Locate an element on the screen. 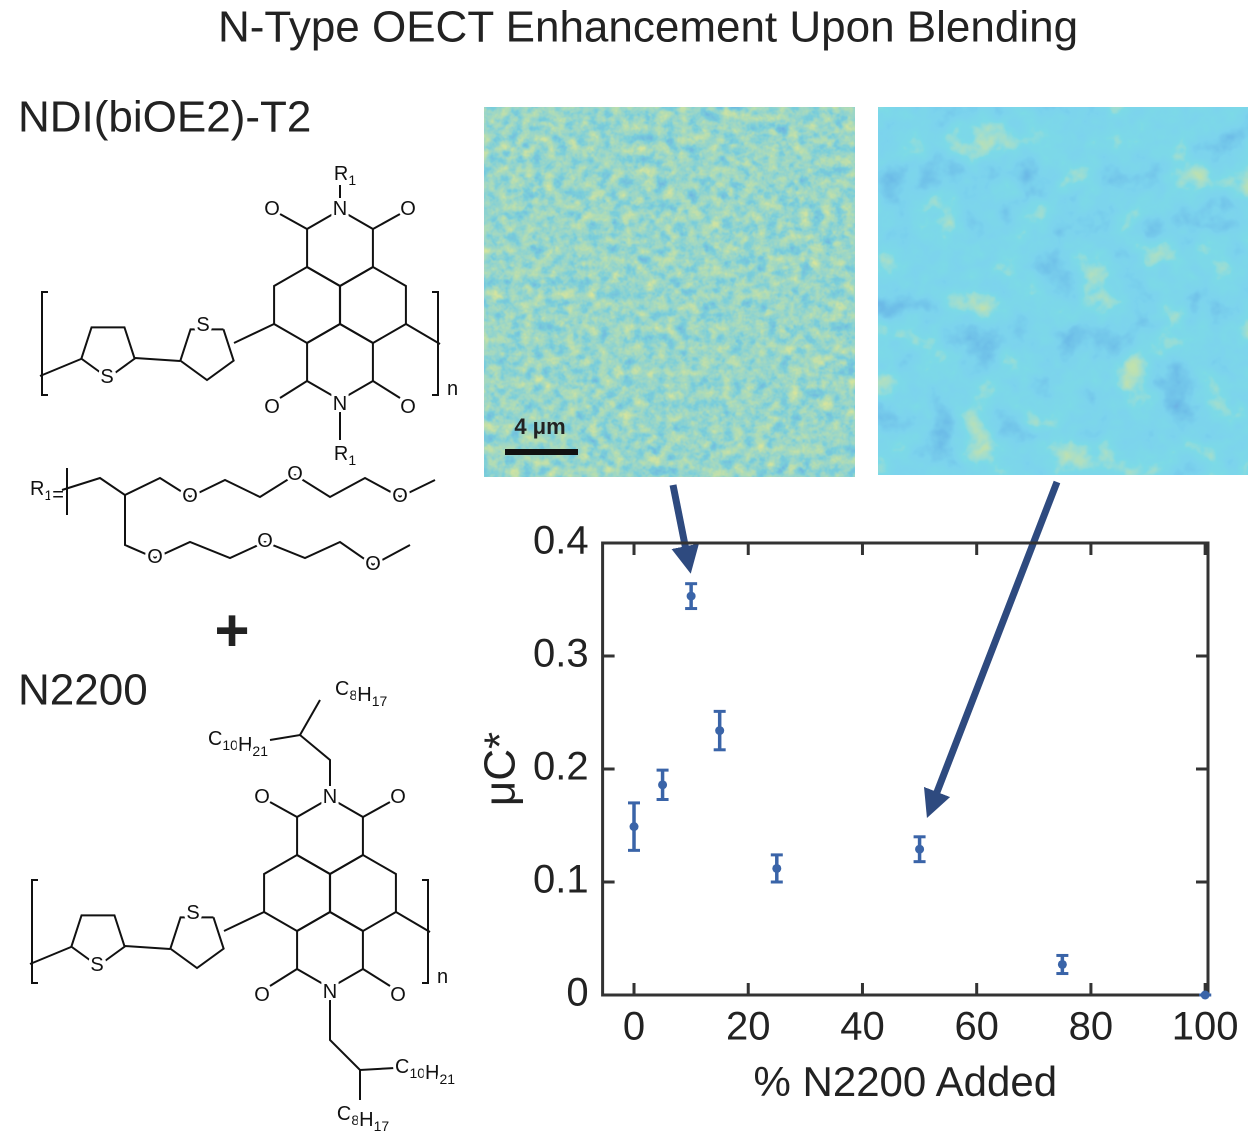 This screenshot has width=1257, height=1137. structure-name: NDI(biOE2)-T2 is located at coordinates (164, 117).